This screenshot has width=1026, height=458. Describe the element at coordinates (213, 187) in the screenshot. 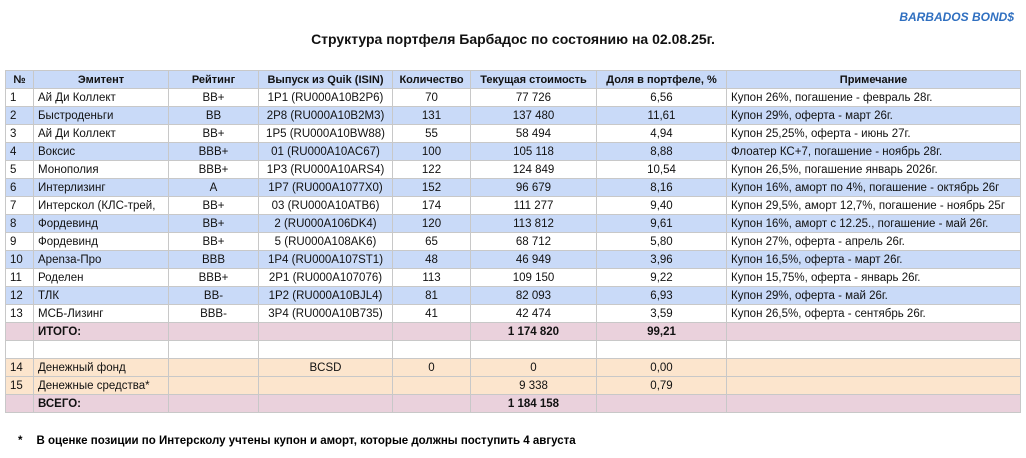

I see `table-cell: A` at that location.